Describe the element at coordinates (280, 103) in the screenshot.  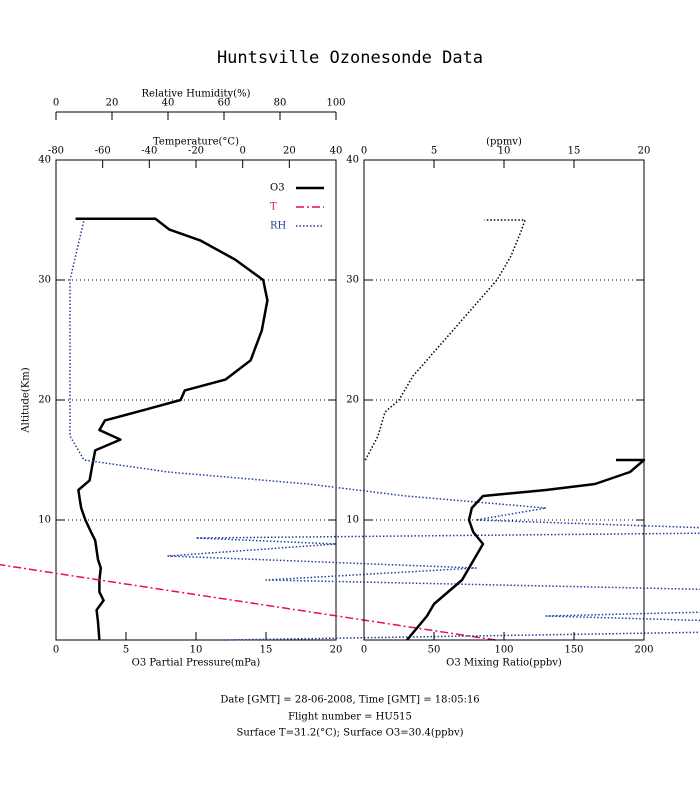
I see `top-tick-label: 80` at that location.